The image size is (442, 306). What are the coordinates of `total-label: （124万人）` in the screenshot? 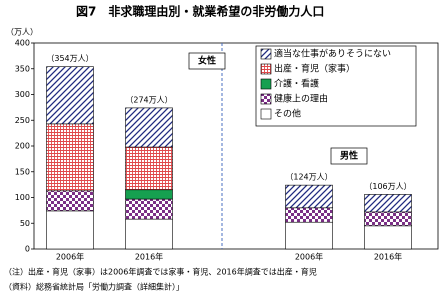 It's located at (308, 177).